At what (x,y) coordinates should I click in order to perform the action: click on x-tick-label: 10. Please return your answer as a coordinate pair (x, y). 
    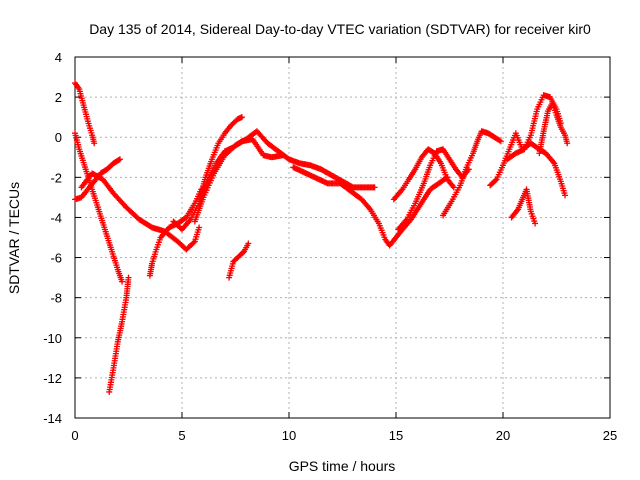
    Looking at the image, I should click on (289, 435).